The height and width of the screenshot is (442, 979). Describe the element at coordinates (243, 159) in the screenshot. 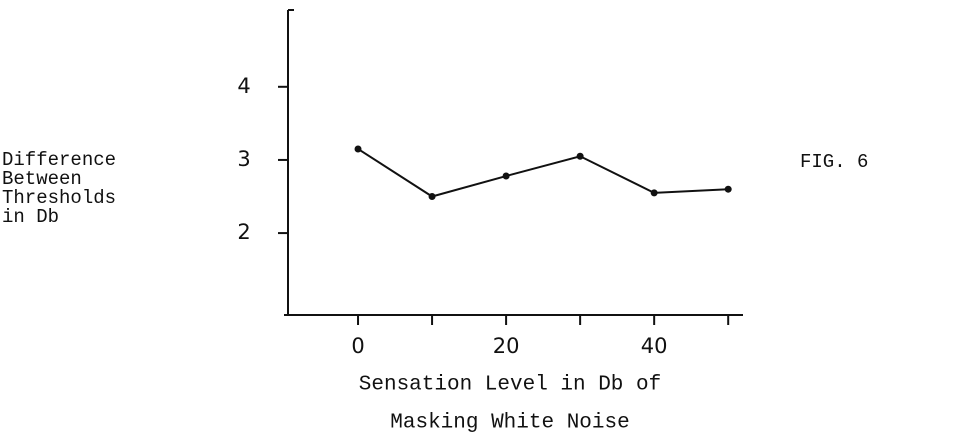

I see `y-tick-label: 3` at that location.